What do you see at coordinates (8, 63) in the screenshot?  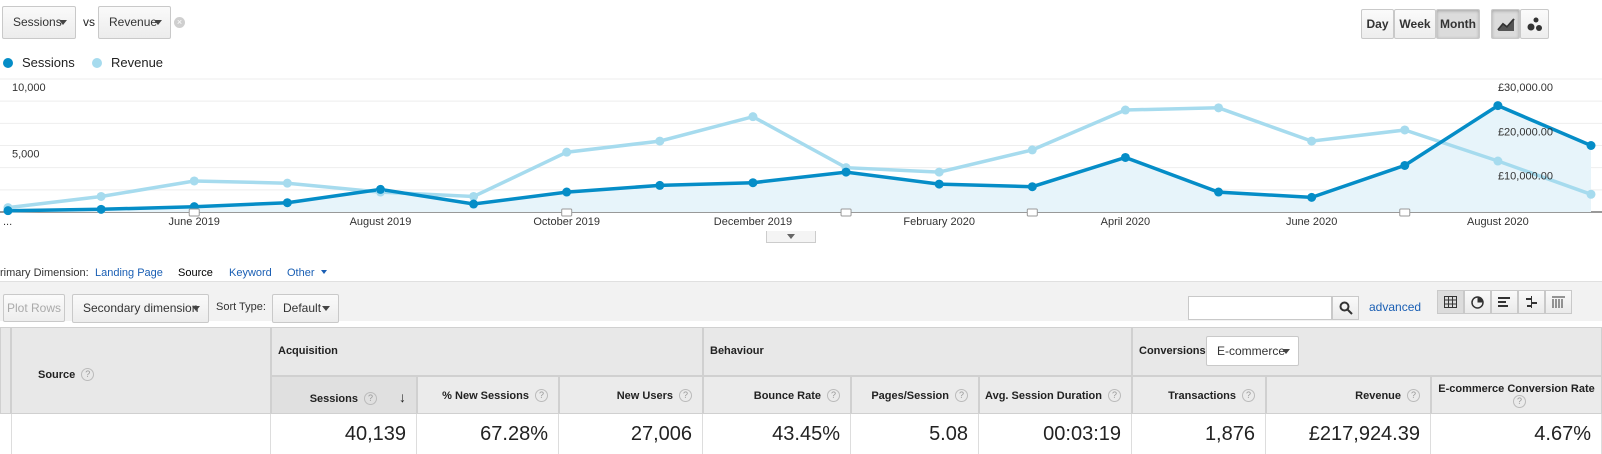 I see `sessions-legend-dot` at bounding box center [8, 63].